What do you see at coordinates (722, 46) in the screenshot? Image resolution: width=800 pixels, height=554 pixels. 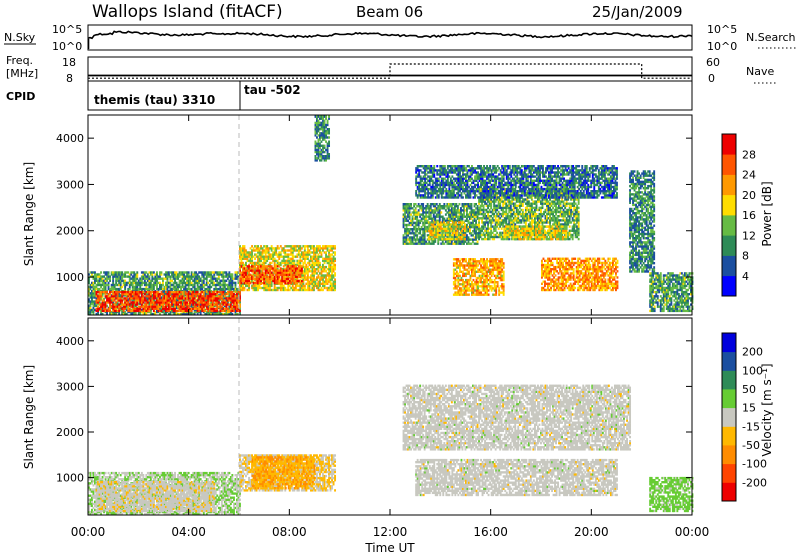 I see `nsearch-tick-bottom: 10^0` at bounding box center [722, 46].